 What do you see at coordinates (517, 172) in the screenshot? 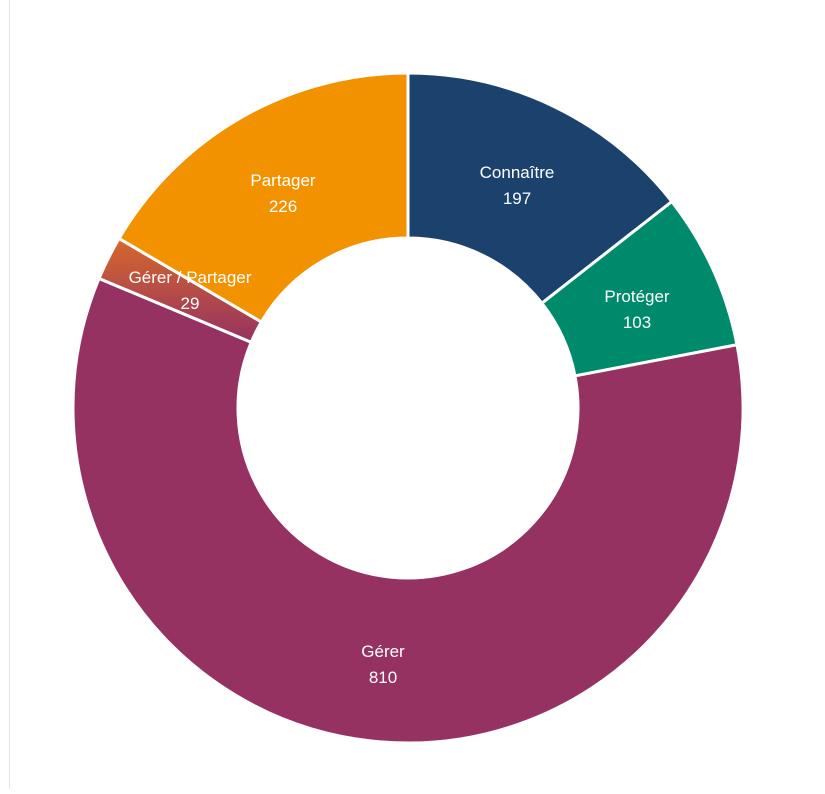
I see `label-connaitre: Connaître` at bounding box center [517, 172].